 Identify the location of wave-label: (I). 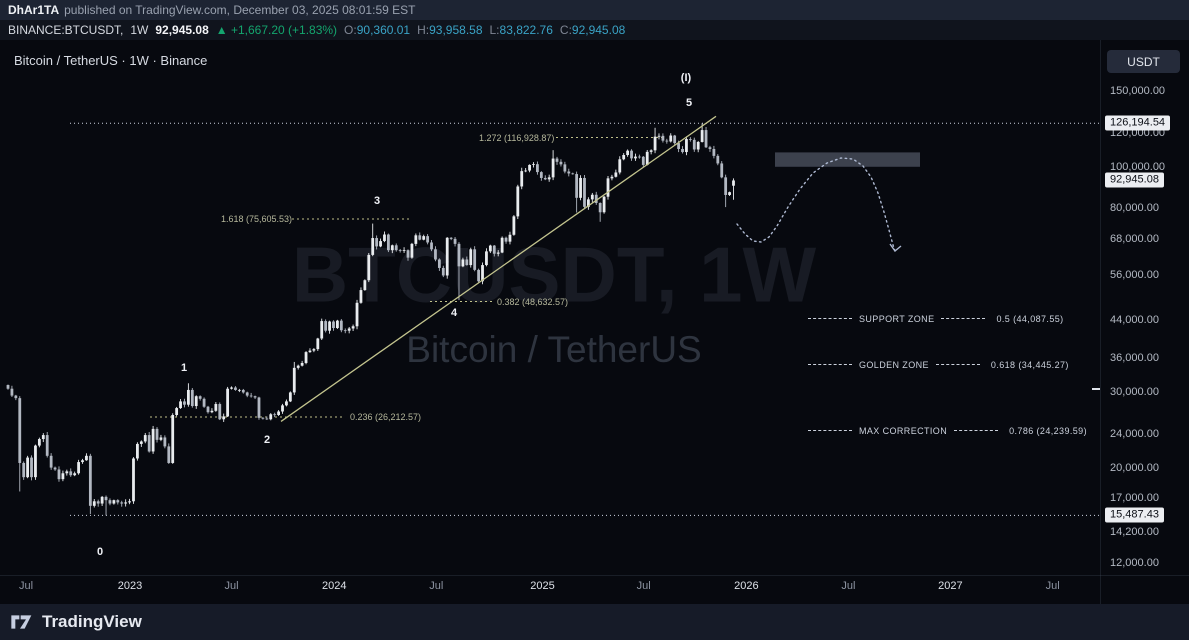
(686, 78).